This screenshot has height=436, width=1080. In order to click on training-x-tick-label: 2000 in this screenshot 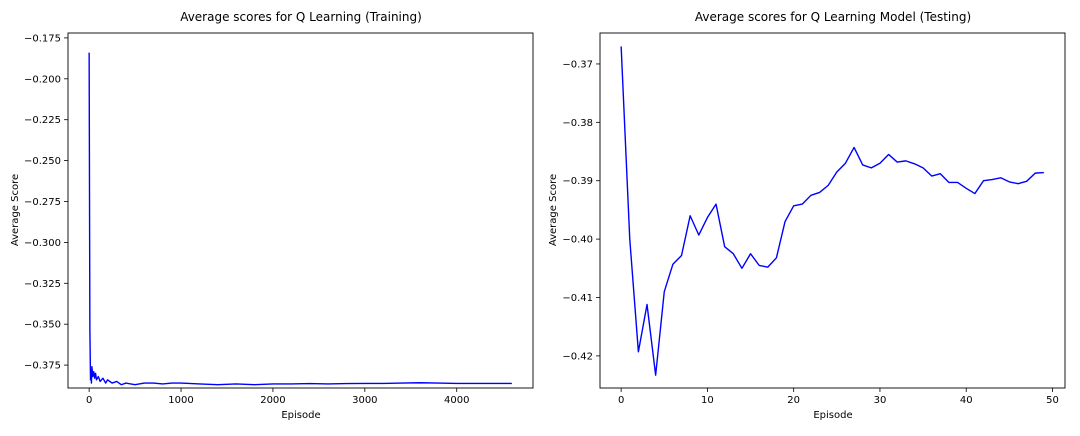, I will do `click(272, 400)`.